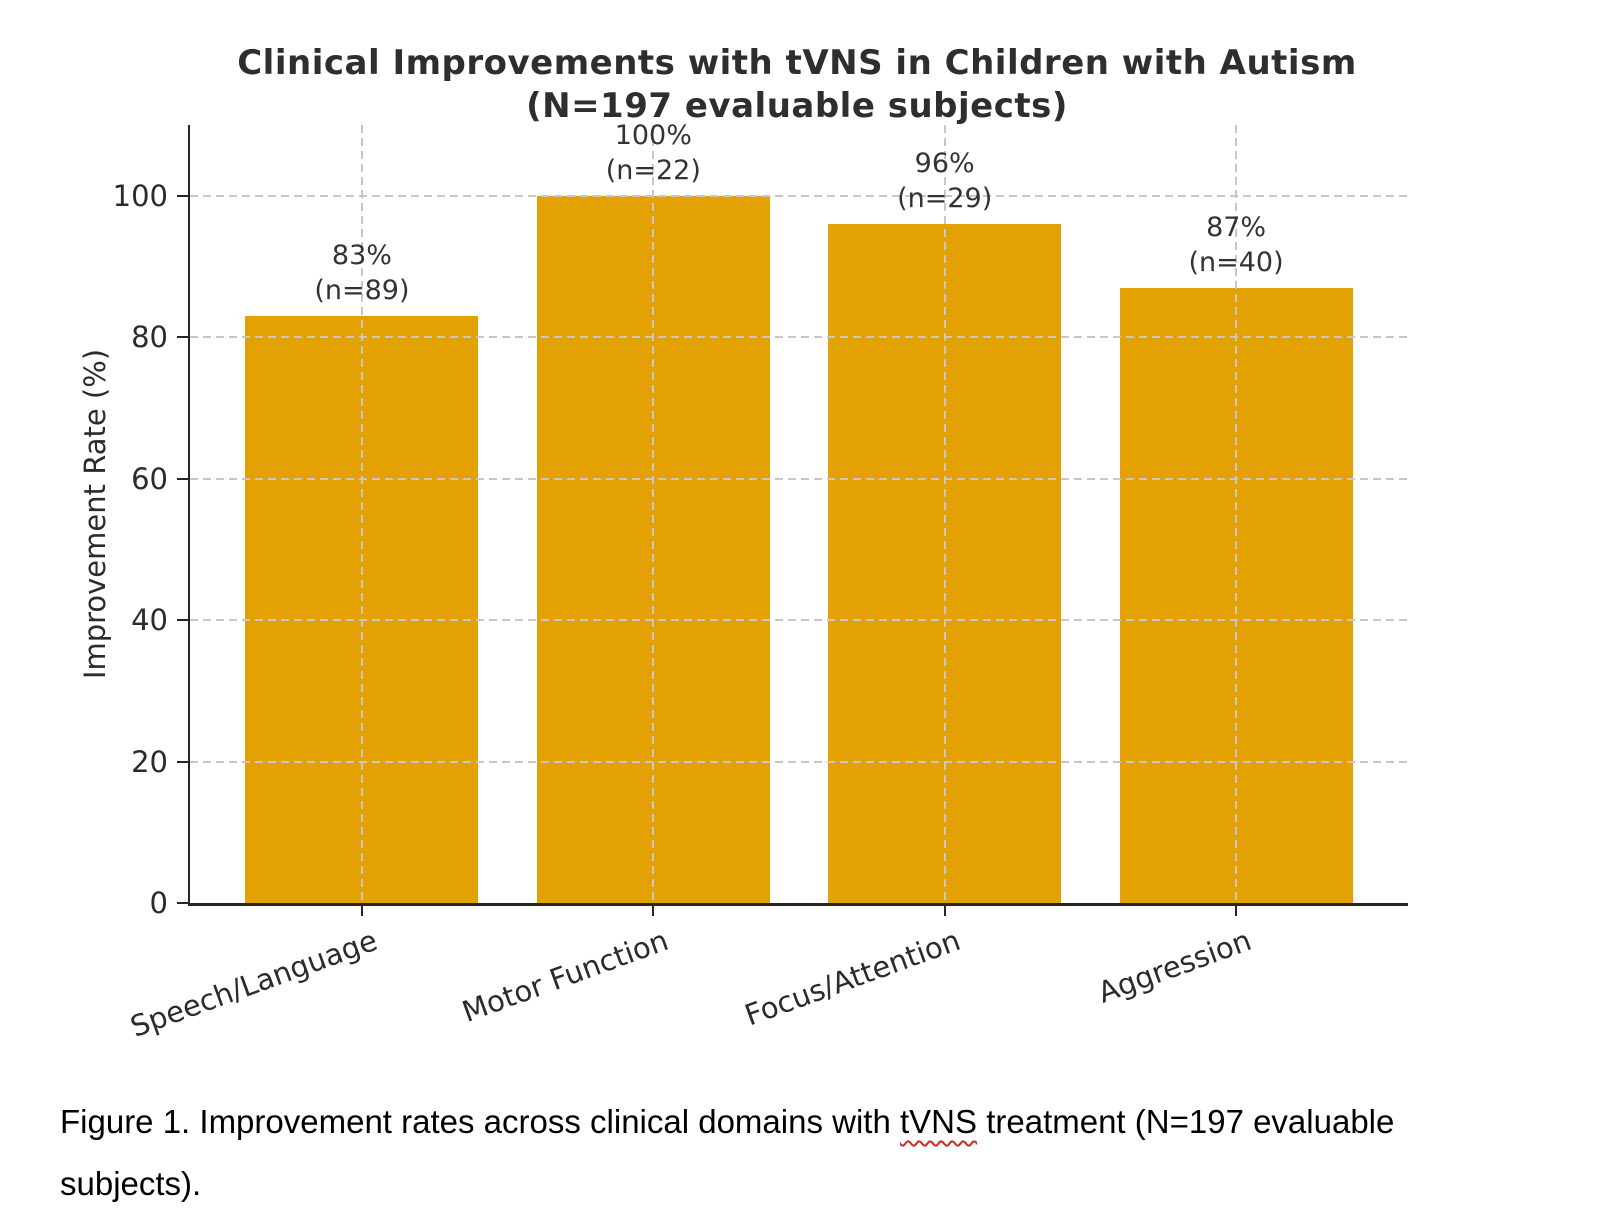 The image size is (1600, 1208). Describe the element at coordinates (653, 911) in the screenshot. I see `x-tick-mark-motor-function` at that location.